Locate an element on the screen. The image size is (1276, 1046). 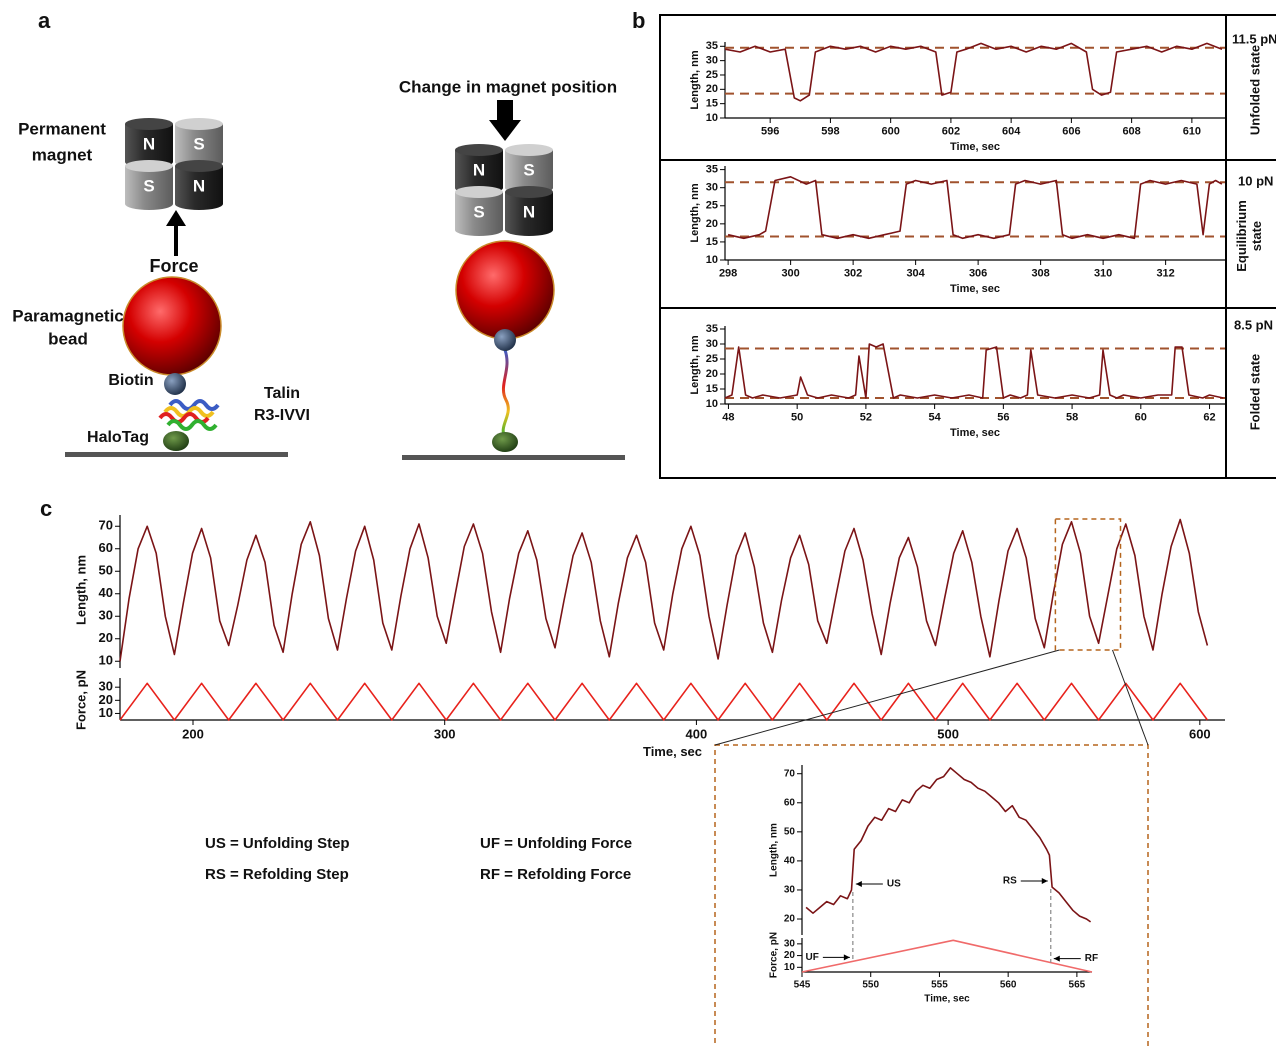
move-arrow is located at coordinates (505, 111).